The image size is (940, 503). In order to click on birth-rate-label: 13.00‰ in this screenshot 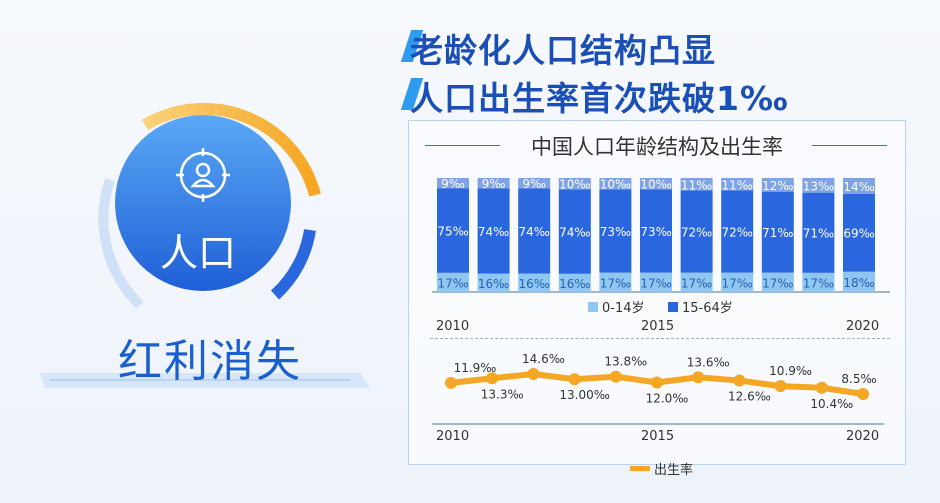, I will do `click(584, 395)`.